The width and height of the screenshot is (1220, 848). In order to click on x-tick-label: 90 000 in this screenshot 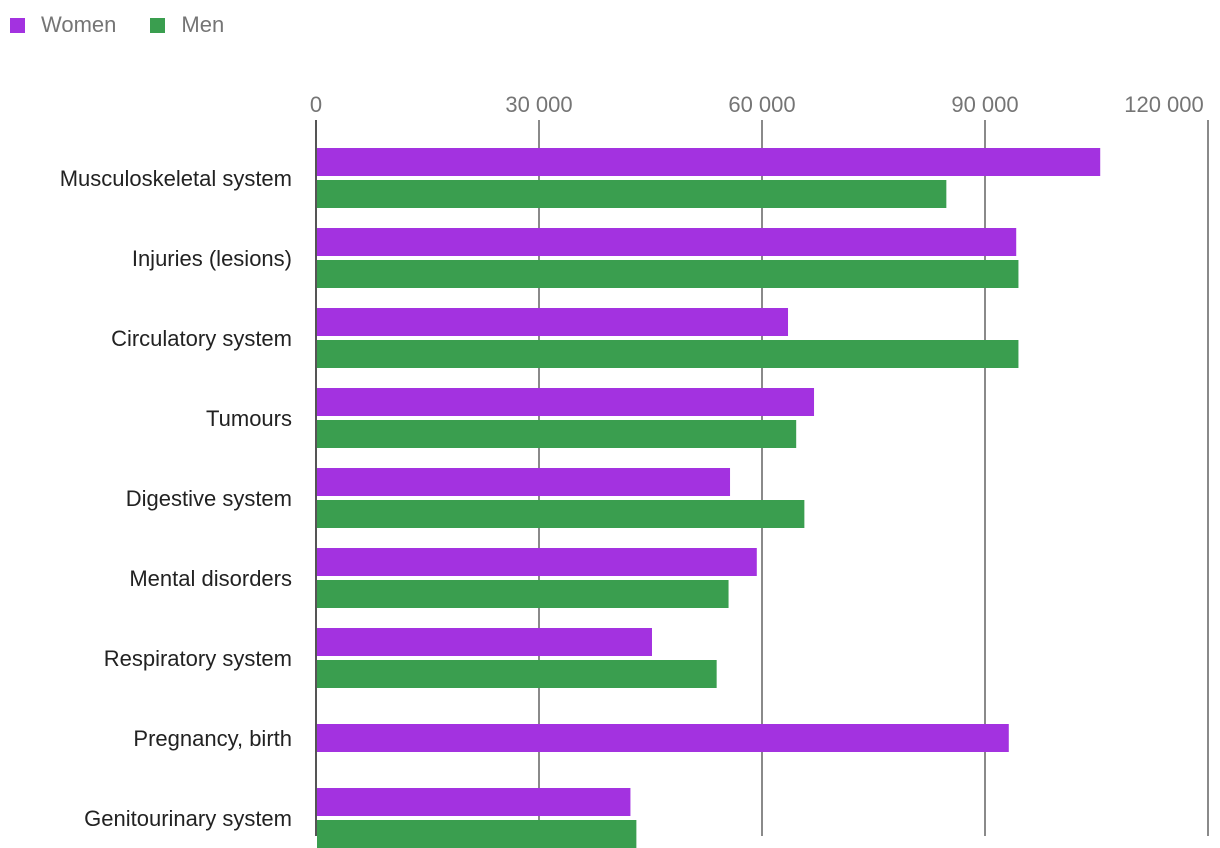, I will do `click(984, 104)`.